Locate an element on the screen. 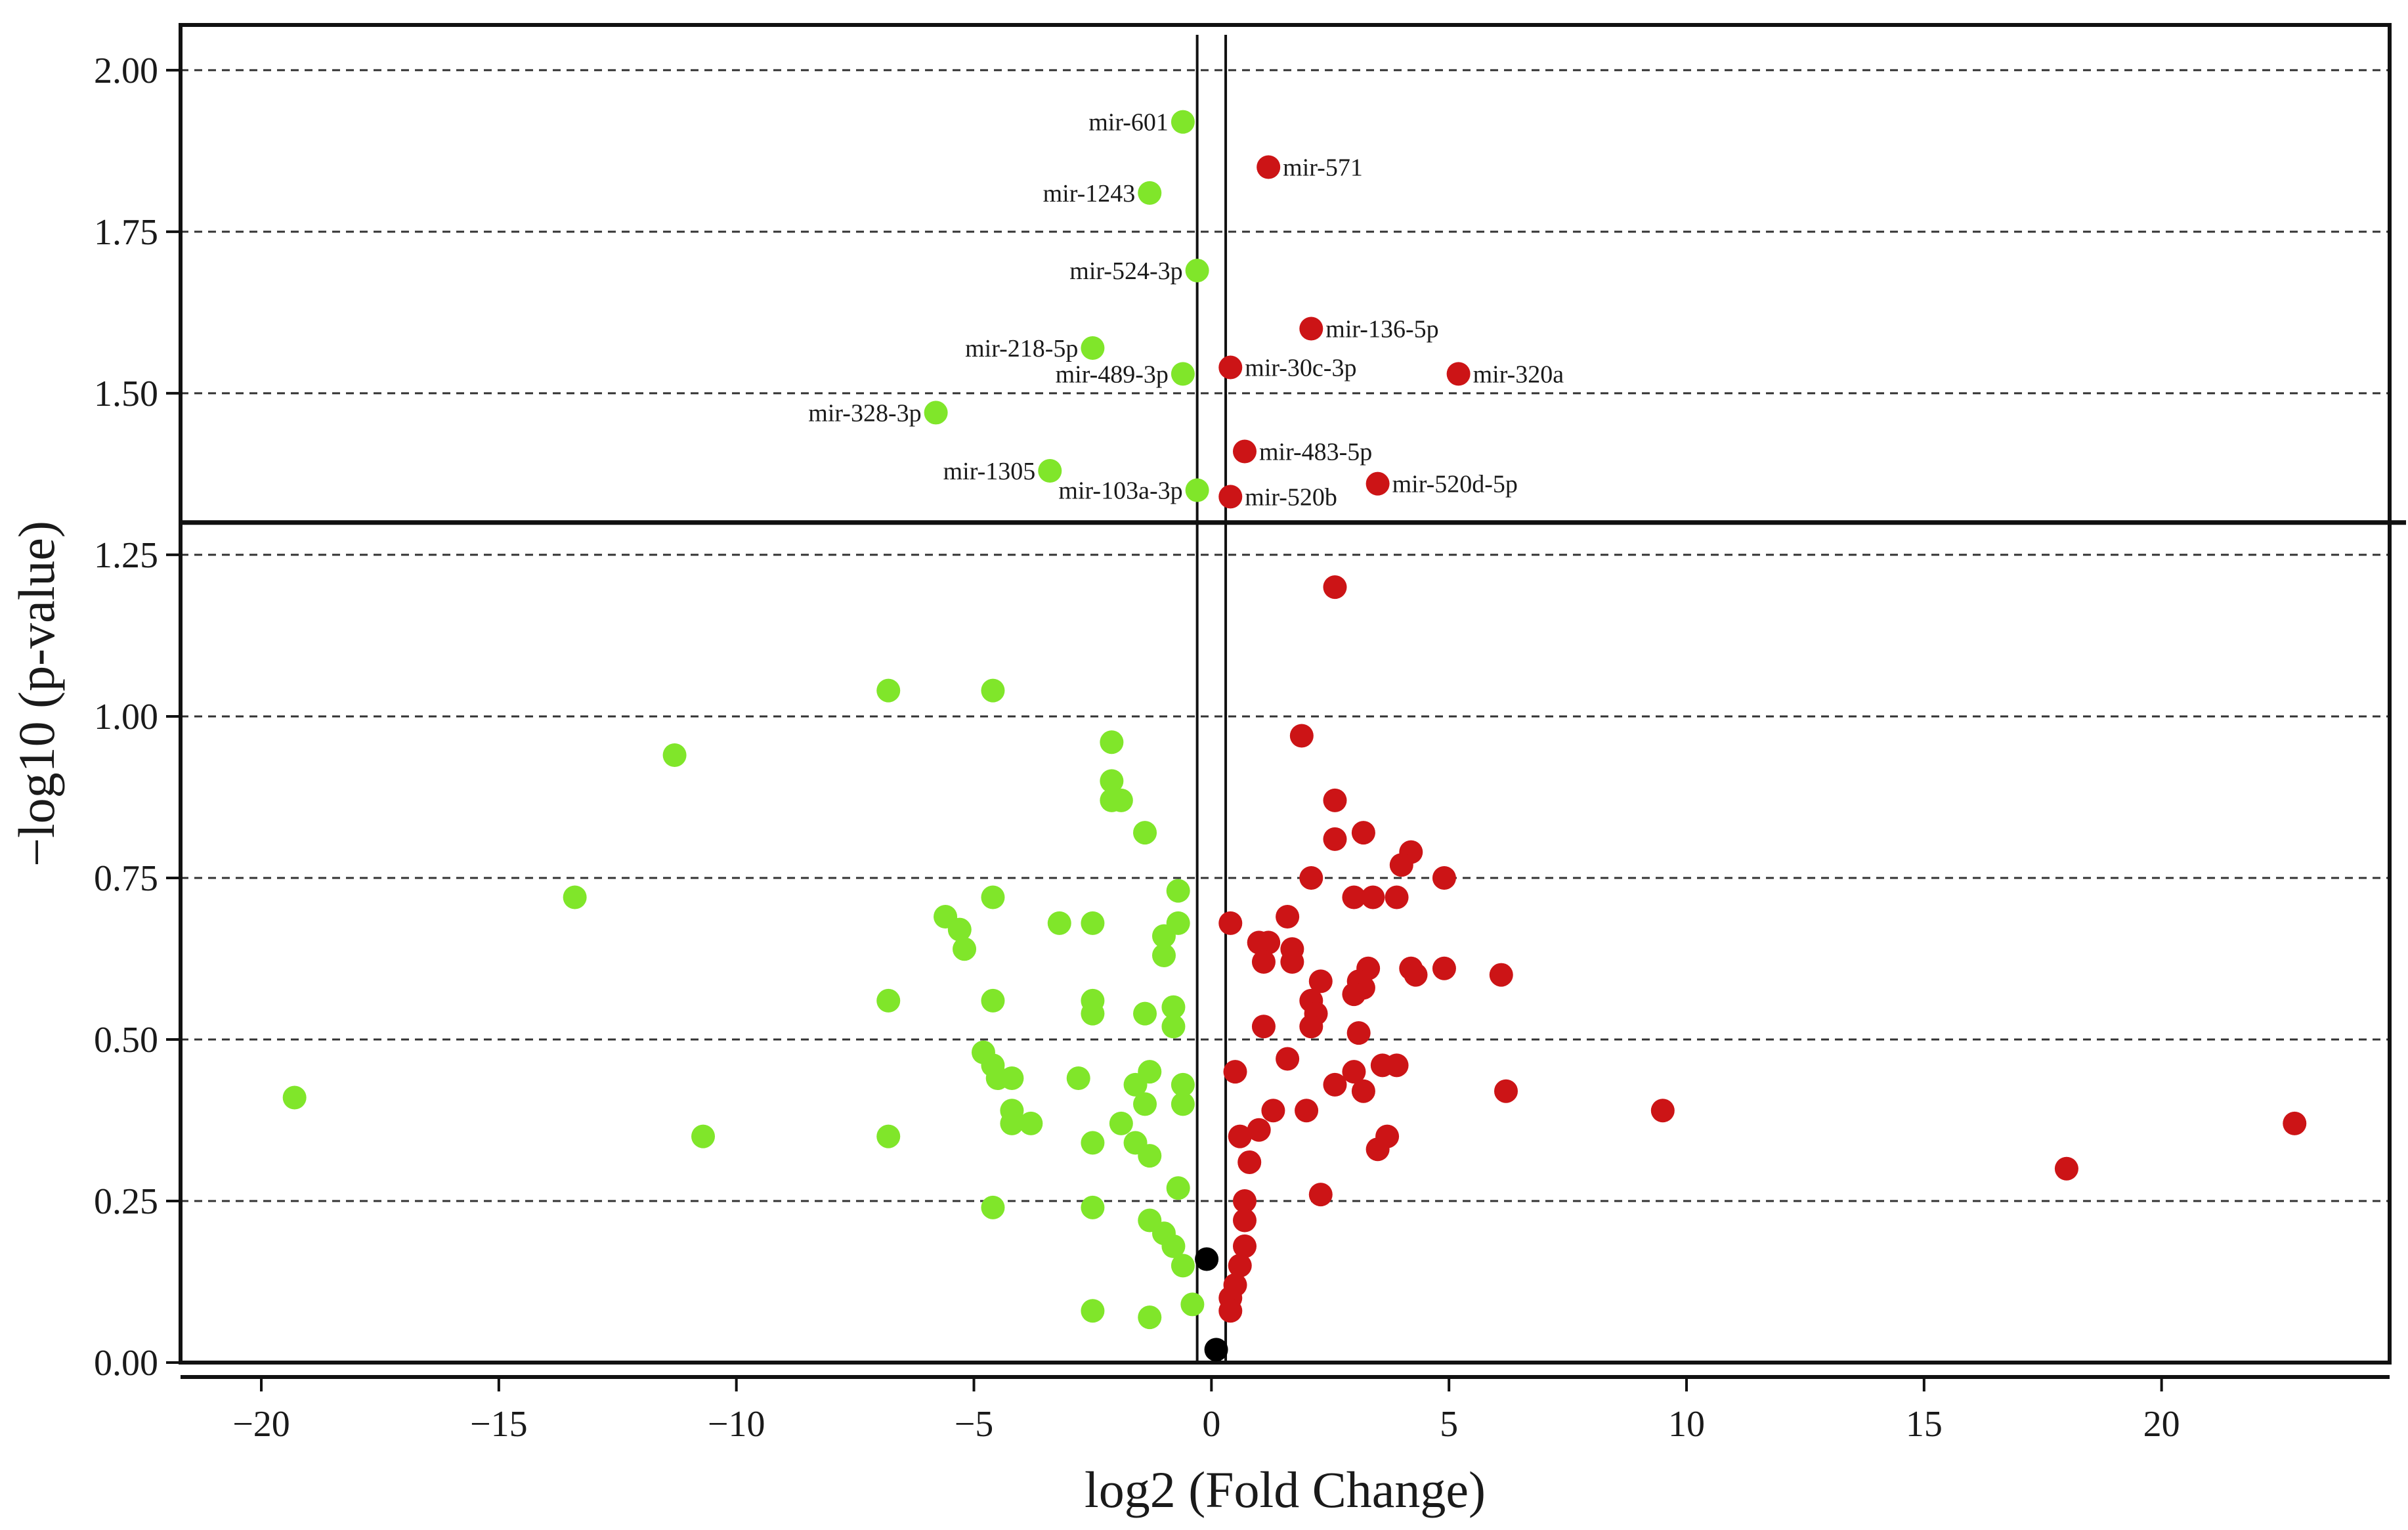 This screenshot has width=2408, height=1530. y-tick-label: 2.00 is located at coordinates (126, 71).